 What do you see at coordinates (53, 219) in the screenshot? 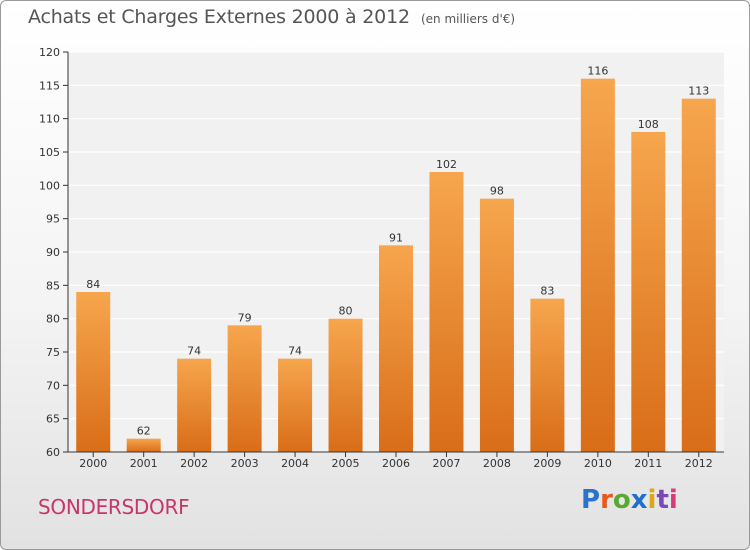
I see `y-tick-label: 95` at bounding box center [53, 219].